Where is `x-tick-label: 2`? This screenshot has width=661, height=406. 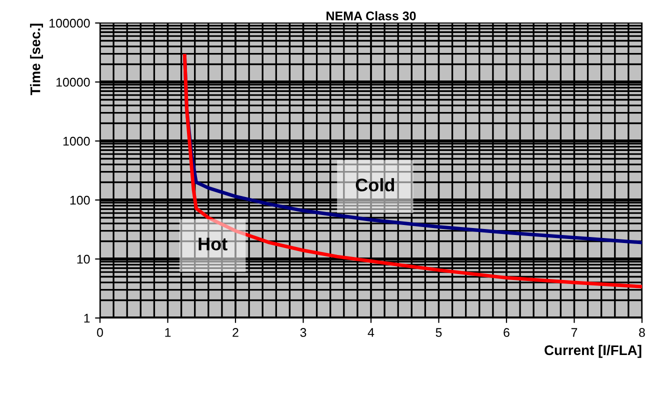 x-tick-label: 2 is located at coordinates (235, 332).